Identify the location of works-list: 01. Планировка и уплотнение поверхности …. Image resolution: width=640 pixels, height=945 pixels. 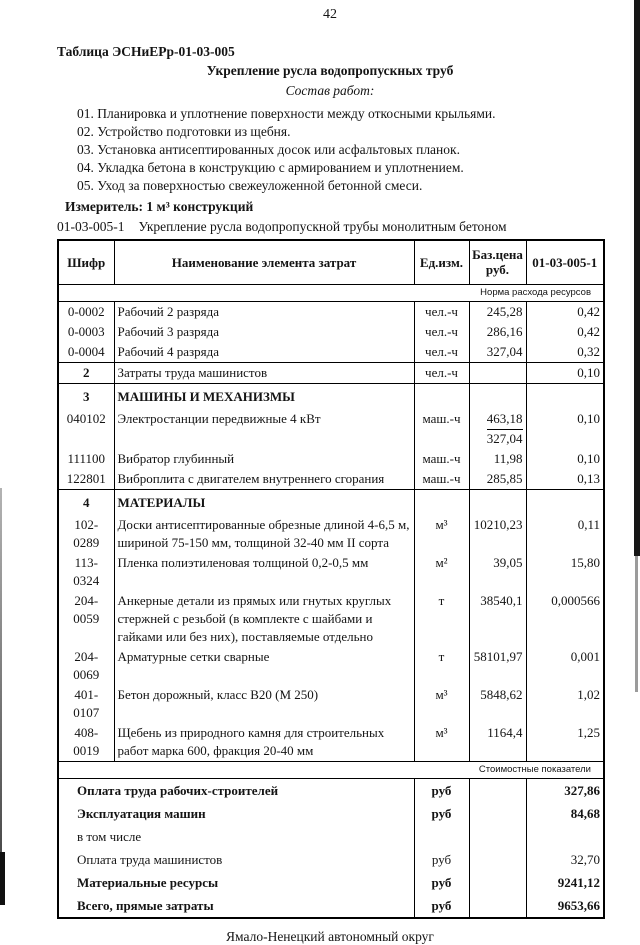
(330, 150).